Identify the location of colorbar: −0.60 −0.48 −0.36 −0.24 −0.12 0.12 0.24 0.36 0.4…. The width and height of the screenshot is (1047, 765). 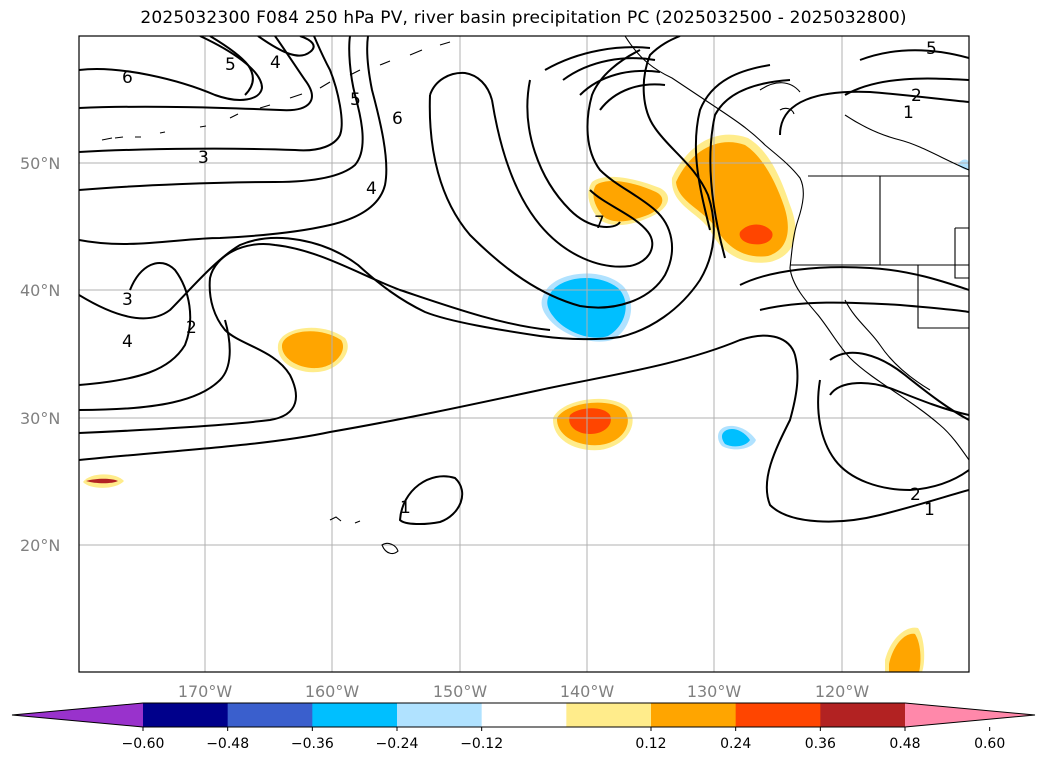
(523, 727).